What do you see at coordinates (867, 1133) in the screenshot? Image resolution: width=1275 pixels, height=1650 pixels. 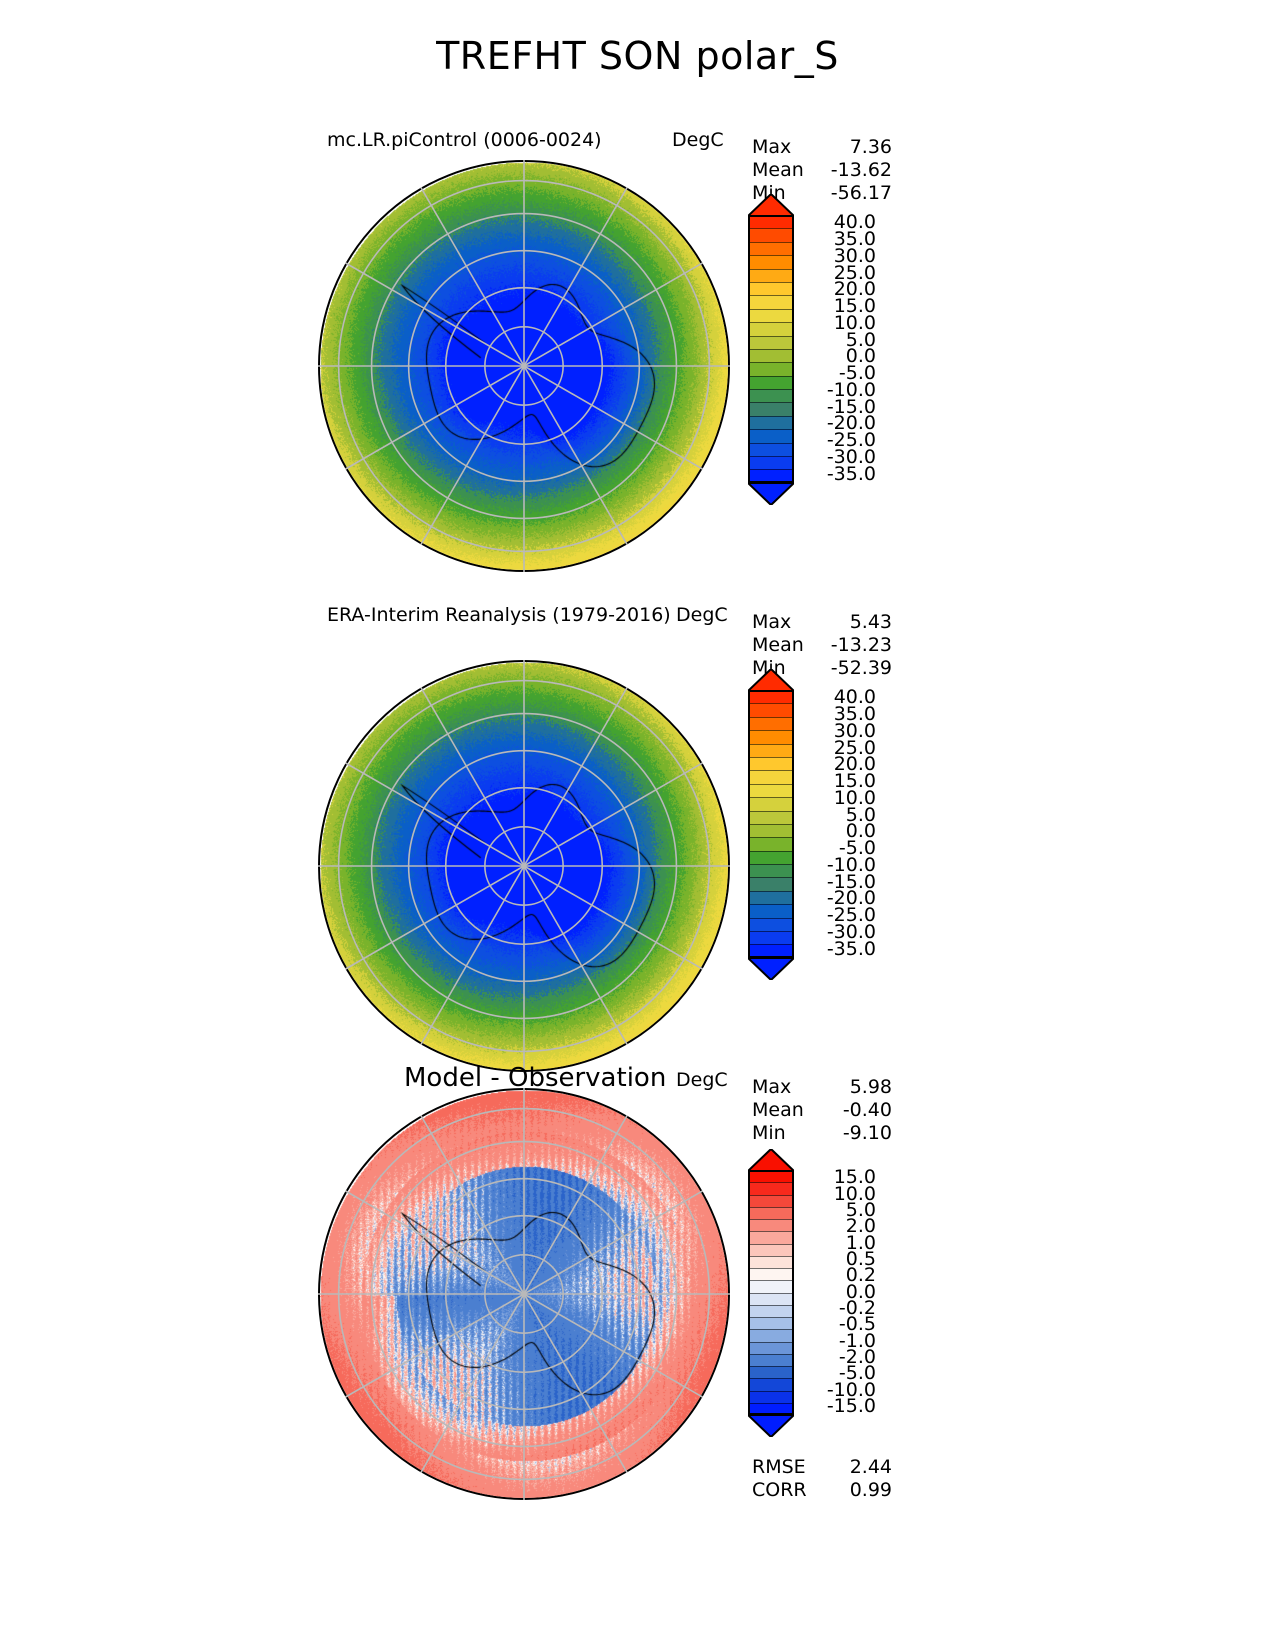 I see `stat-value: -9.10` at bounding box center [867, 1133].